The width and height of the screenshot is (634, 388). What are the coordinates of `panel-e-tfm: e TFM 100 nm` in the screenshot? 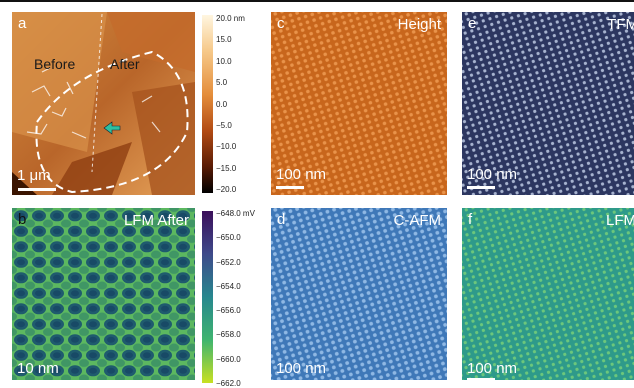 It's located at (548, 103).